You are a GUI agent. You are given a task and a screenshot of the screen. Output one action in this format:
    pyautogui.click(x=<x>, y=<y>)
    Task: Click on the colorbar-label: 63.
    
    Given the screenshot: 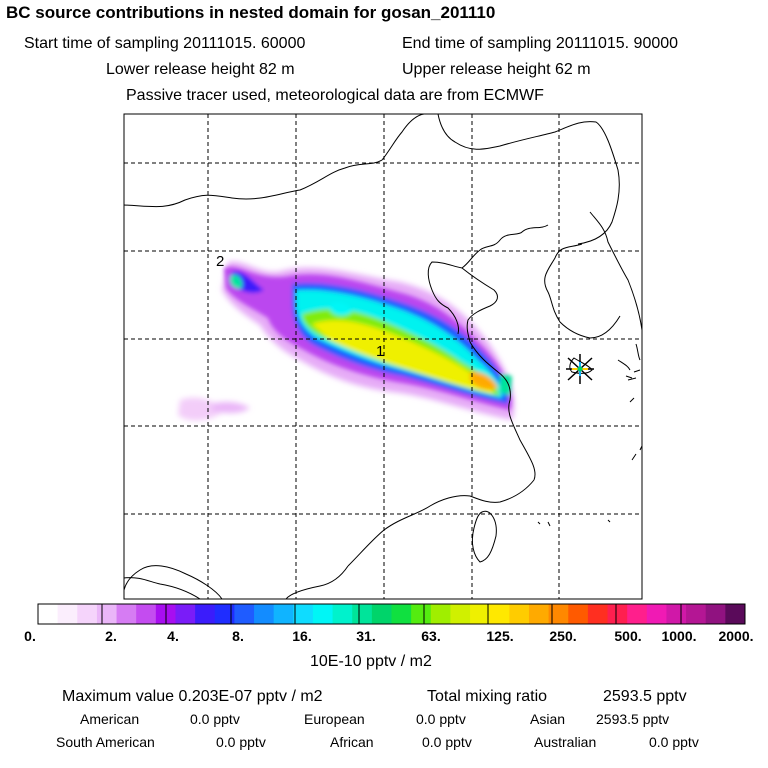 What is the action you would take?
    pyautogui.click(x=431, y=636)
    